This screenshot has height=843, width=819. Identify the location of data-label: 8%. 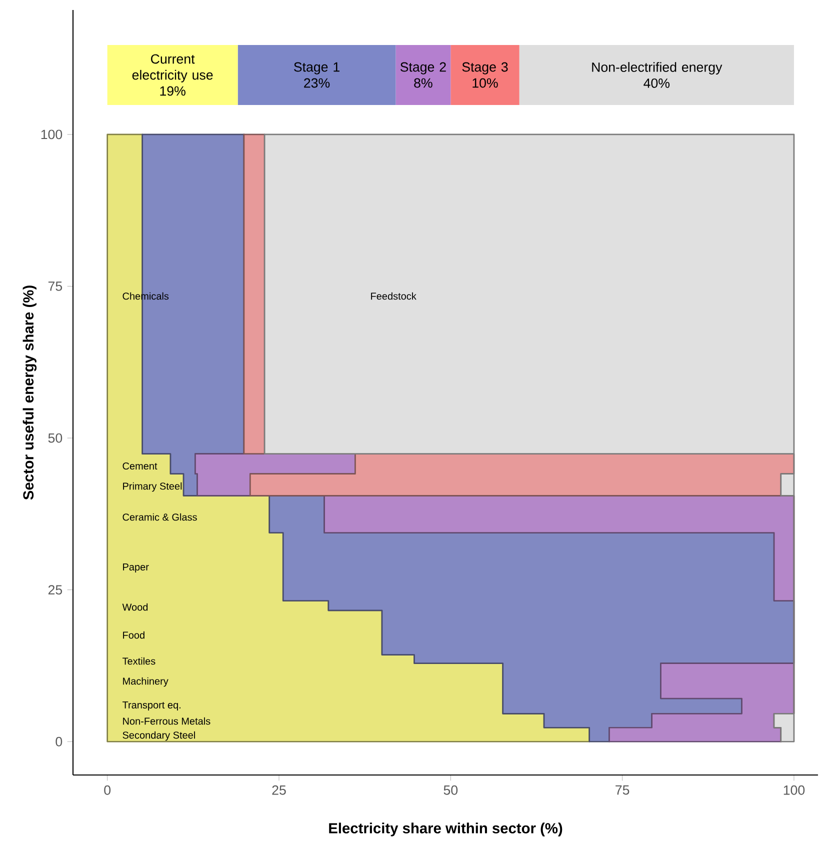
(423, 83).